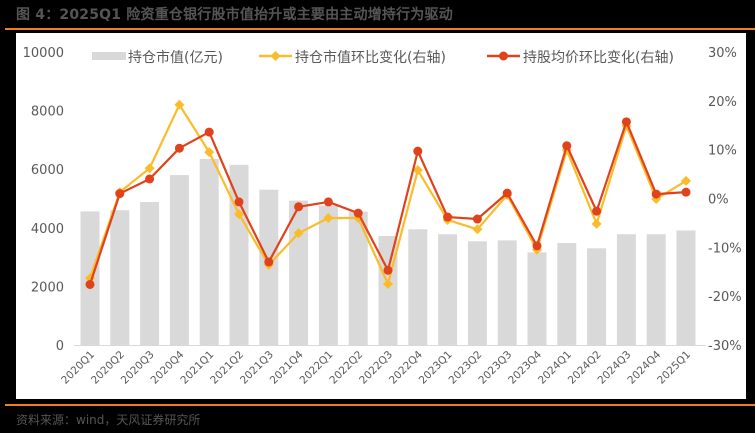 The height and width of the screenshot is (433, 755). What do you see at coordinates (718, 200) in the screenshot?
I see `right-axis-tick: 0%` at bounding box center [718, 200].